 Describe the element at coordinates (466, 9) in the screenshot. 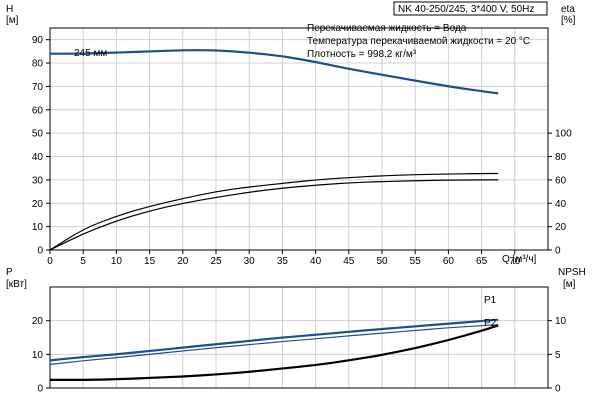

I see `header-box-text: NK 40-250/245, 3*400 V, 50Hz` at that location.